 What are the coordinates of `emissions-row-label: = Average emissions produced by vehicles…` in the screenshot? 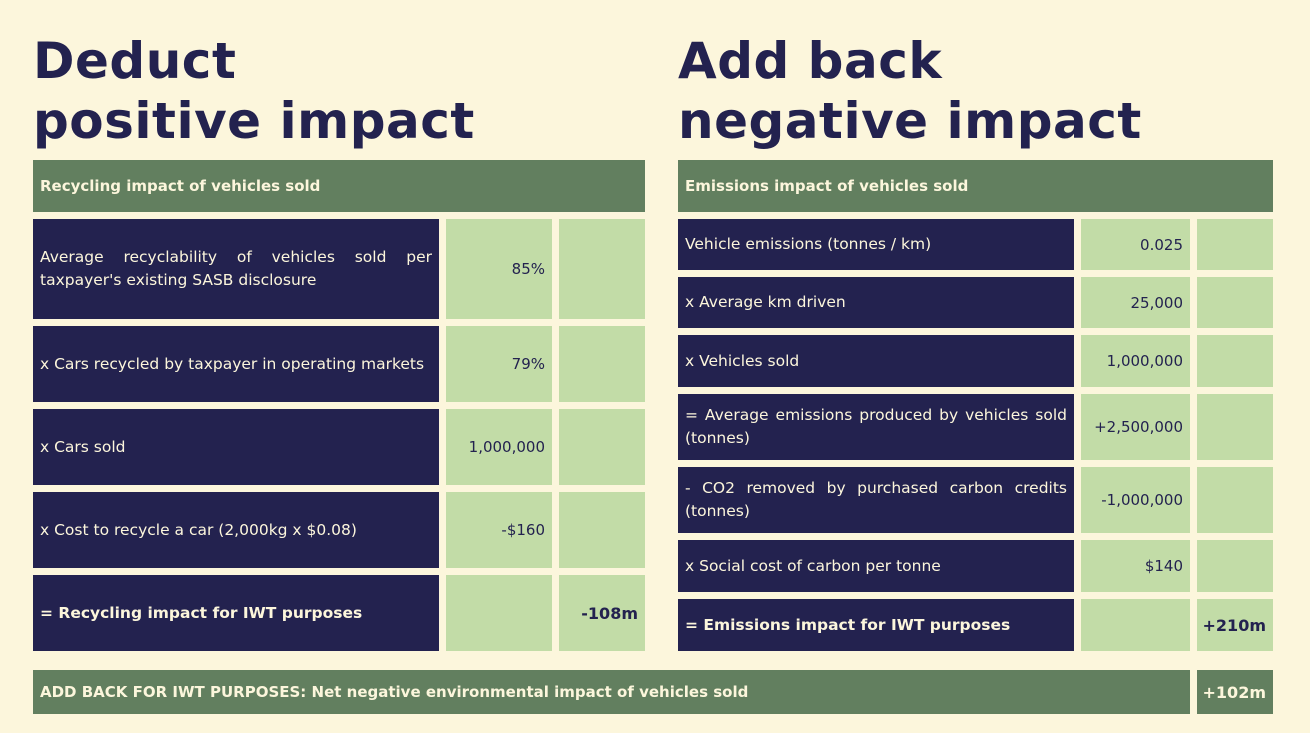 It's located at (876, 427).